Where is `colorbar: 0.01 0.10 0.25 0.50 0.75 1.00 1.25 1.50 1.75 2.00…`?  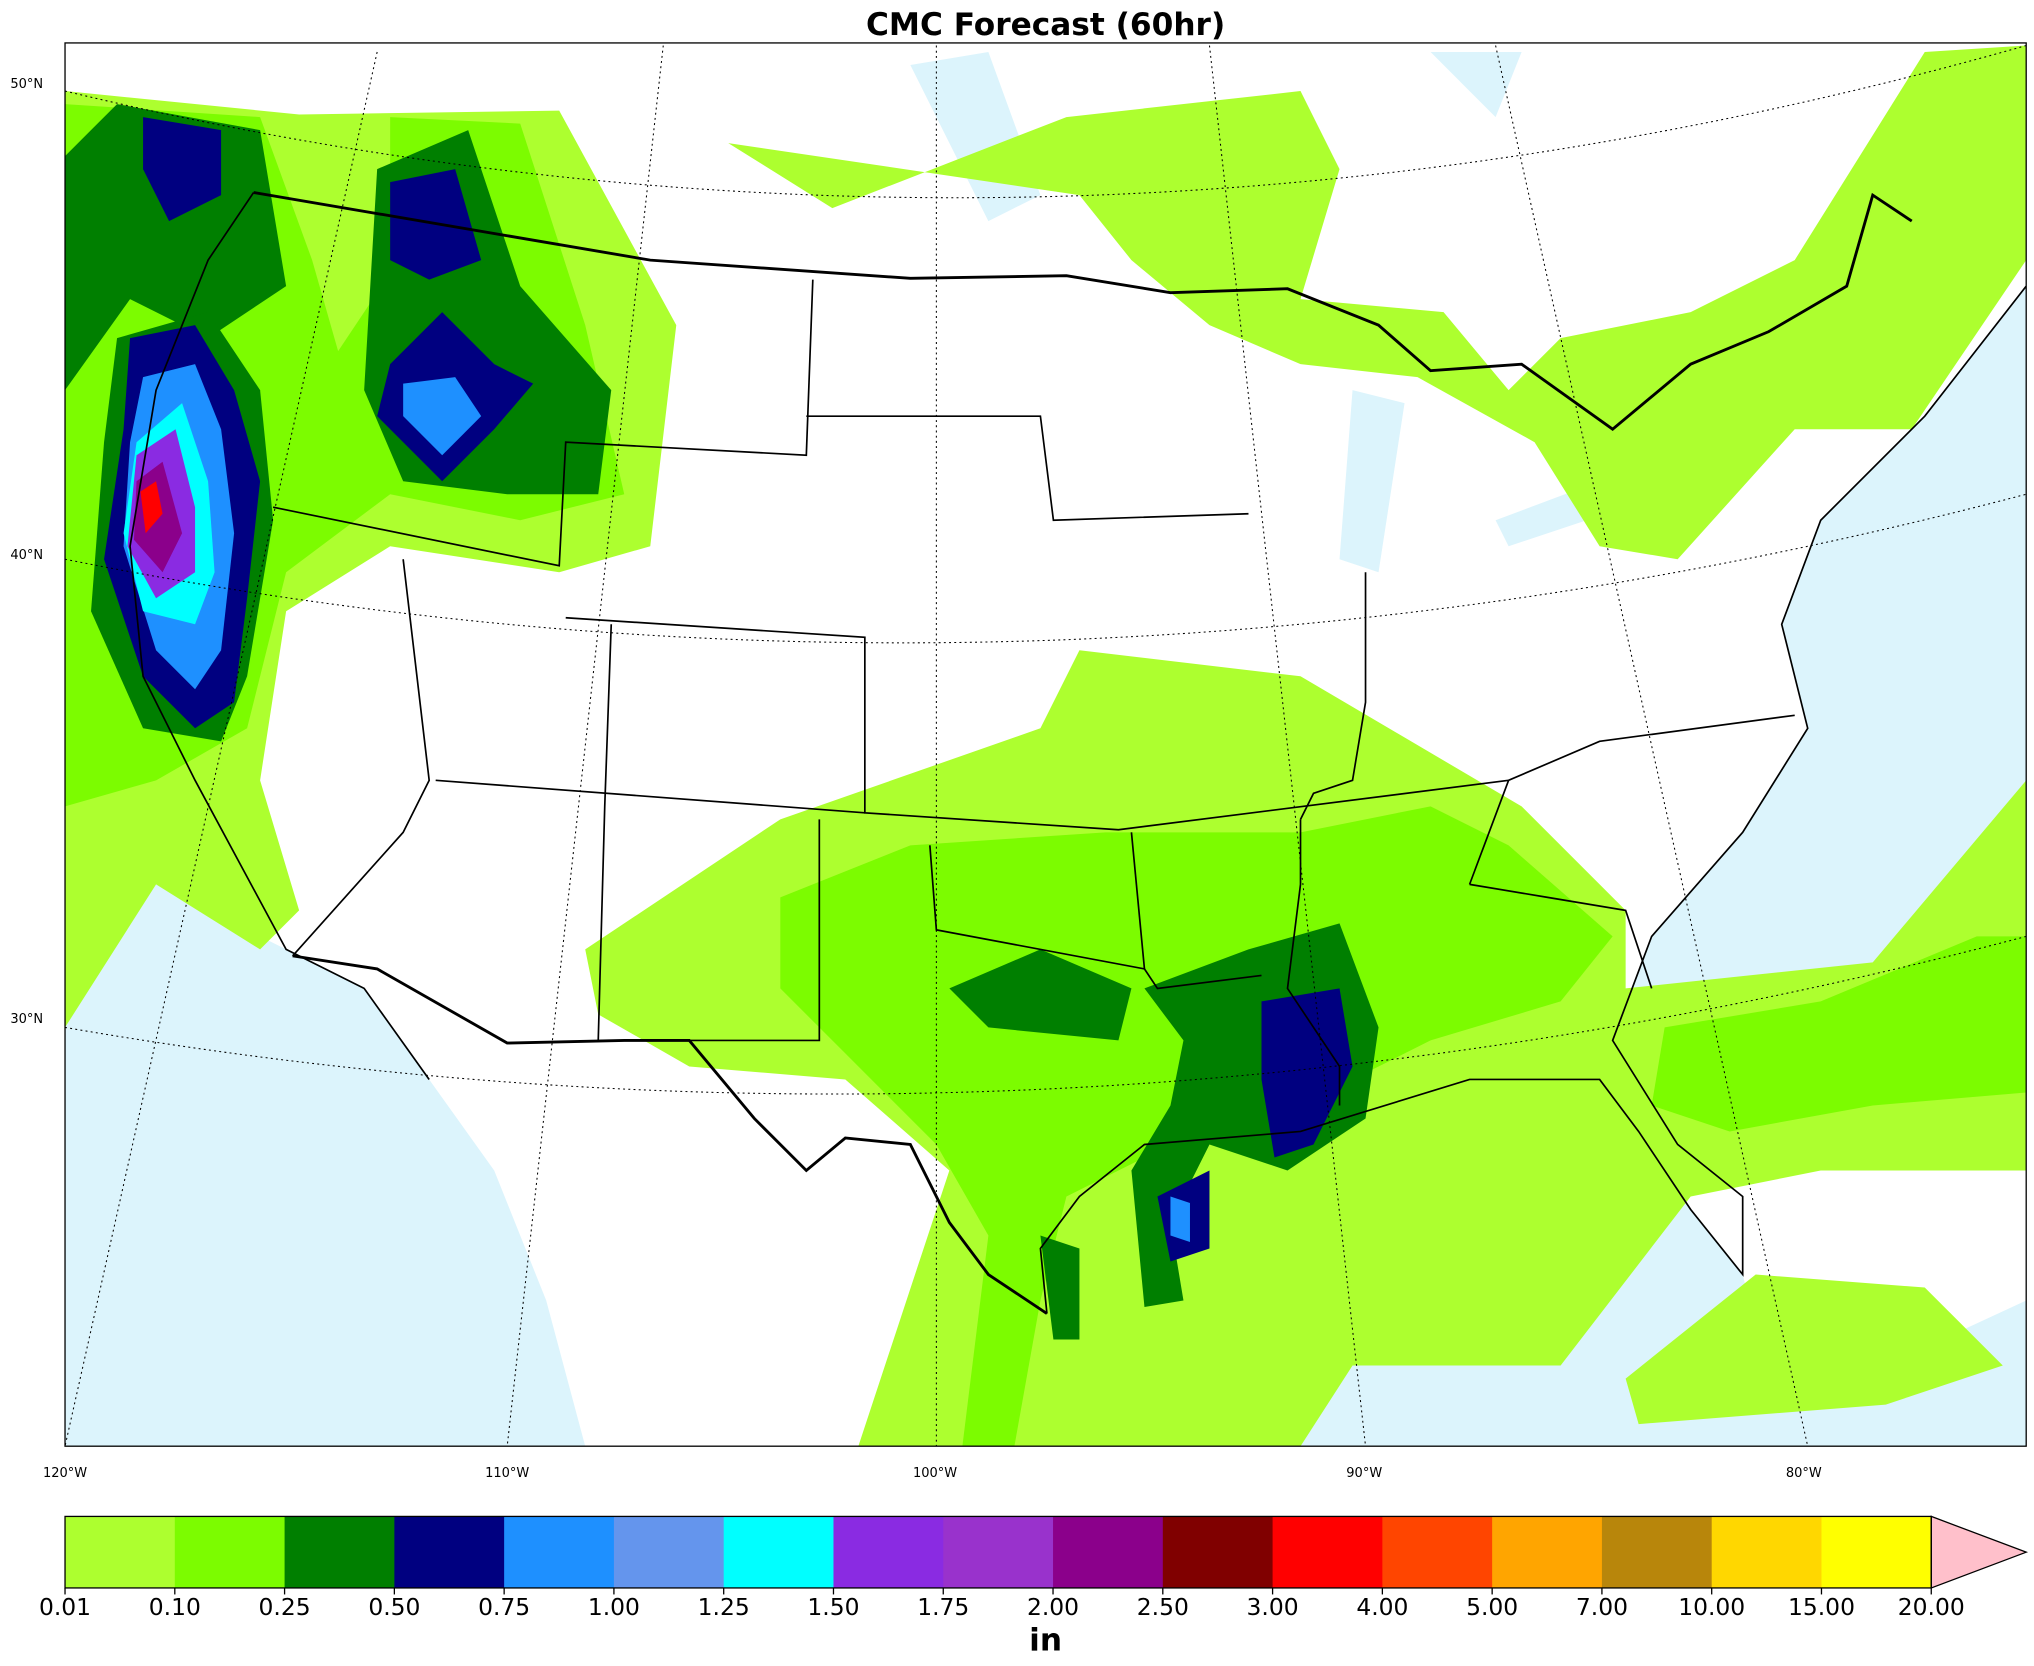 colorbar: 0.01 0.10 0.25 0.50 0.75 1.00 1.25 1.50 1.75 2.00… is located at coordinates (1034, 1568).